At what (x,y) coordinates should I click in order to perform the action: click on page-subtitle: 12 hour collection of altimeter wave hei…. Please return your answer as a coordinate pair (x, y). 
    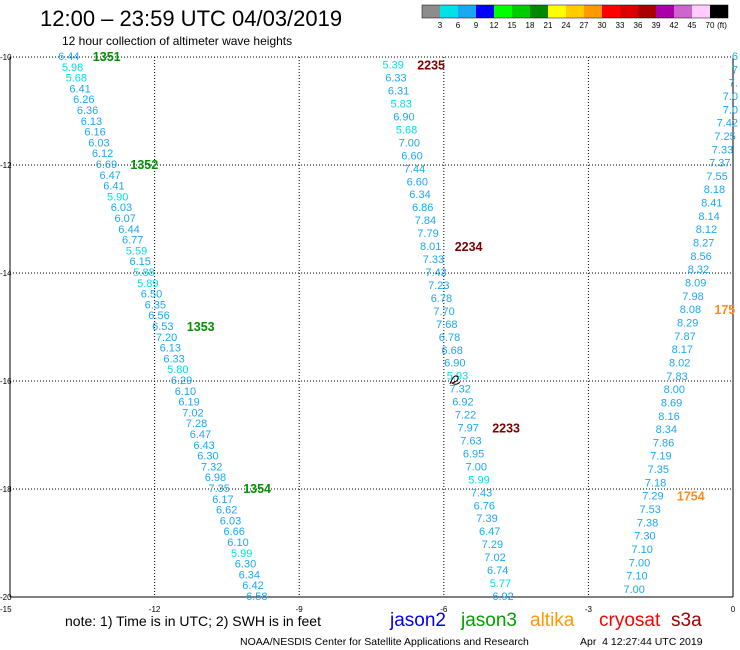
    Looking at the image, I should click on (177, 41).